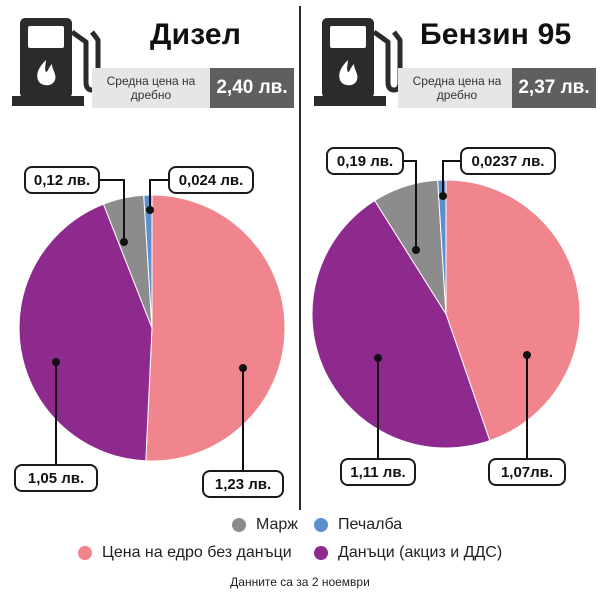 The height and width of the screenshot is (600, 600). Describe the element at coordinates (451, 178) in the screenshot. I see `petrol-profit-leader` at that location.